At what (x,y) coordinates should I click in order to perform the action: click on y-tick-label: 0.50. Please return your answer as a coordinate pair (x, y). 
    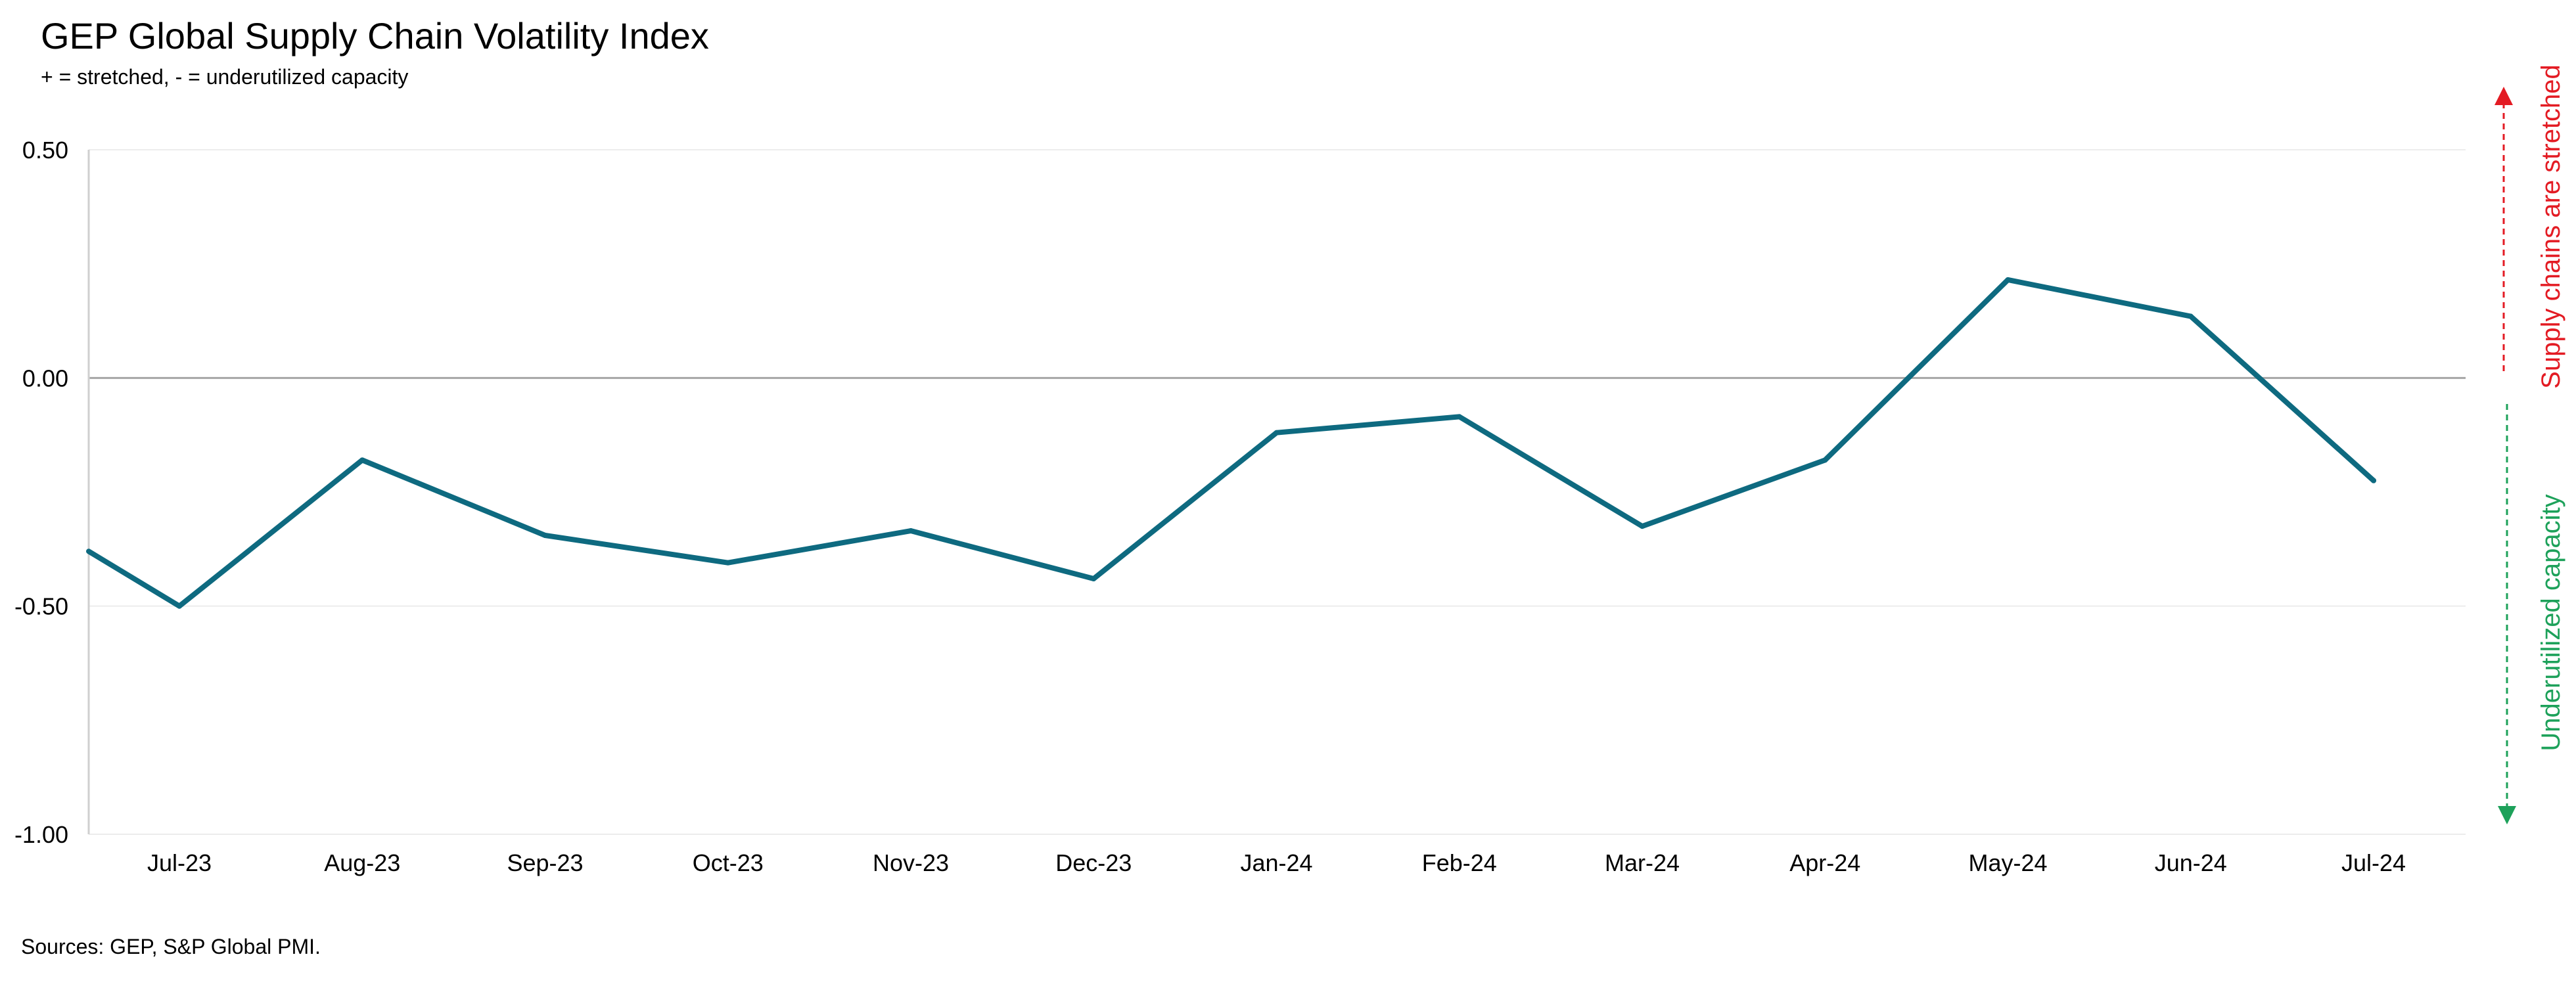
    Looking at the image, I should click on (45, 151).